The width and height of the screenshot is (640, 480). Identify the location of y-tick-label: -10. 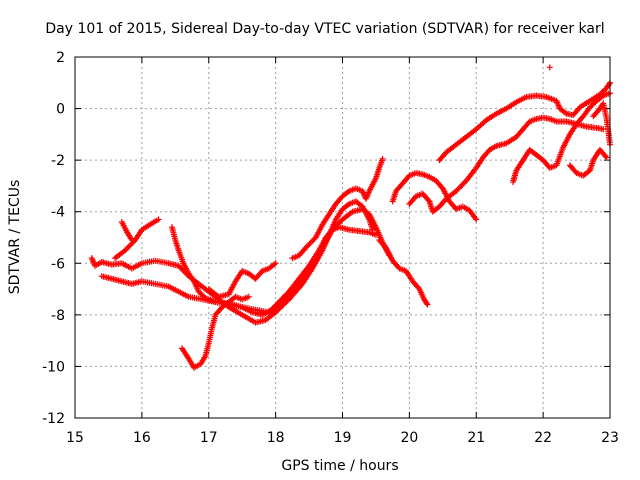
(53, 367).